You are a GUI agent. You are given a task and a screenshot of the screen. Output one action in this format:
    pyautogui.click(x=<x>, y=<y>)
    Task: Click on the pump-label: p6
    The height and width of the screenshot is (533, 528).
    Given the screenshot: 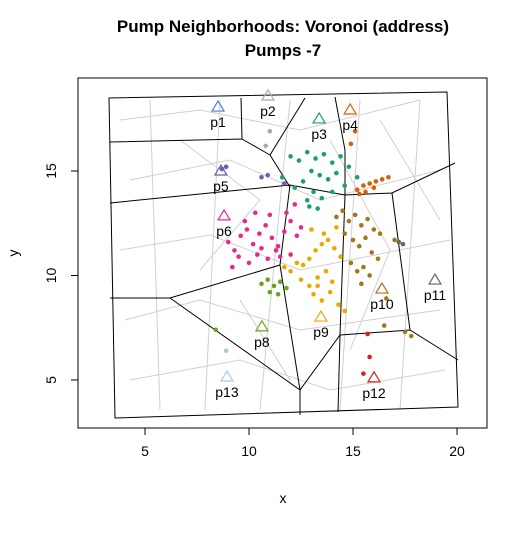 What is the action you would take?
    pyautogui.click(x=224, y=231)
    